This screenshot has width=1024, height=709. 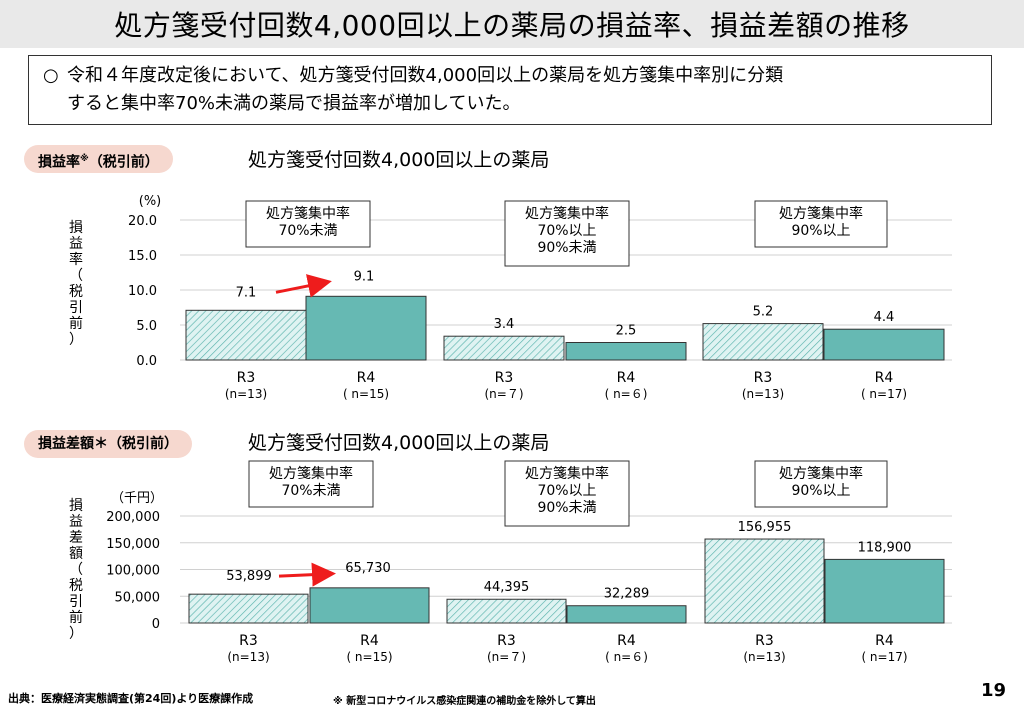 What do you see at coordinates (76, 634) in the screenshot?
I see `amount-y-axis-label-char: ）` at bounding box center [76, 634].